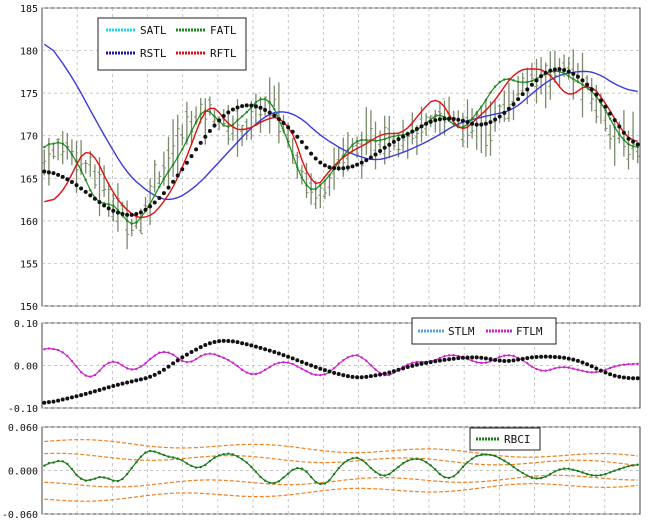 Image resolution: width=650 pixels, height=528 pixels. Describe the element at coordinates (29, 9) in the screenshot. I see `y-tick-label: 185` at that location.